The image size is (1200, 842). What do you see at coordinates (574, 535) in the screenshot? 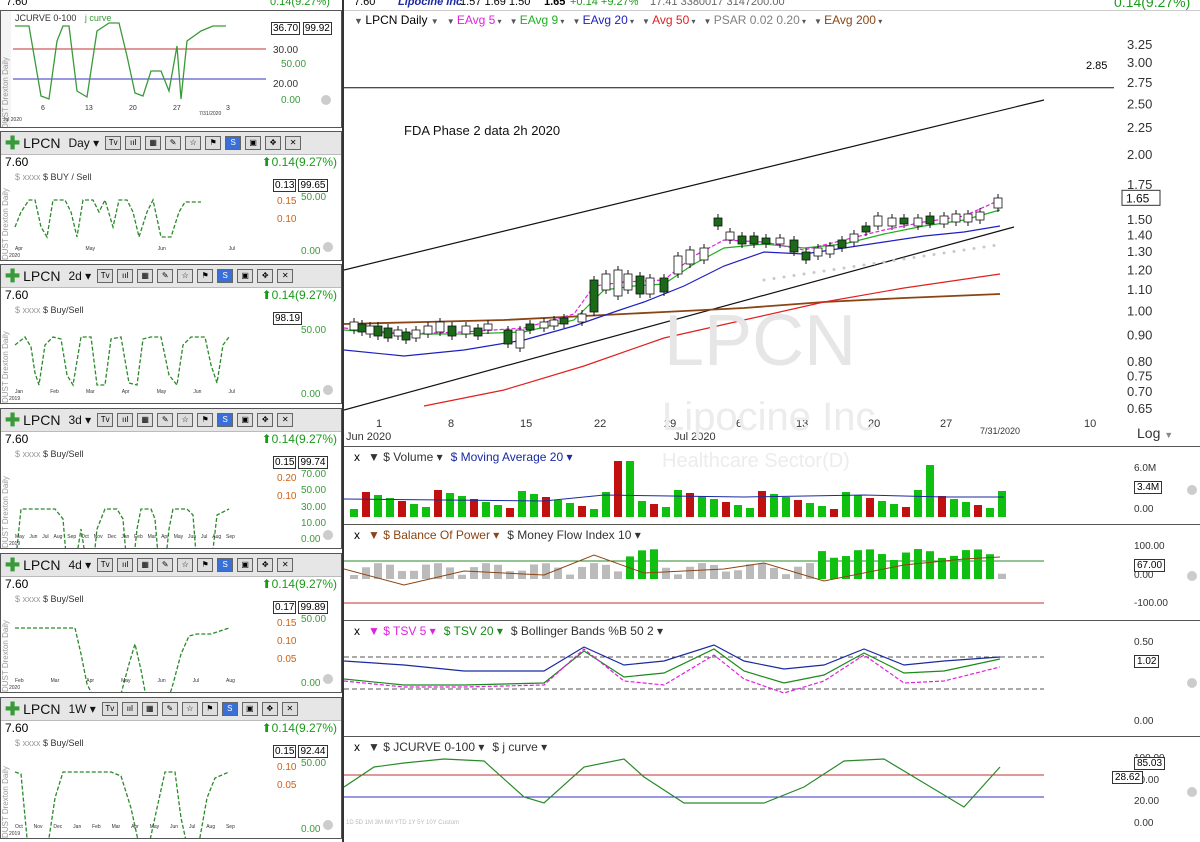
I see `bop-overlay: $ Money Flow Index 10 ▾` at bounding box center [574, 535].